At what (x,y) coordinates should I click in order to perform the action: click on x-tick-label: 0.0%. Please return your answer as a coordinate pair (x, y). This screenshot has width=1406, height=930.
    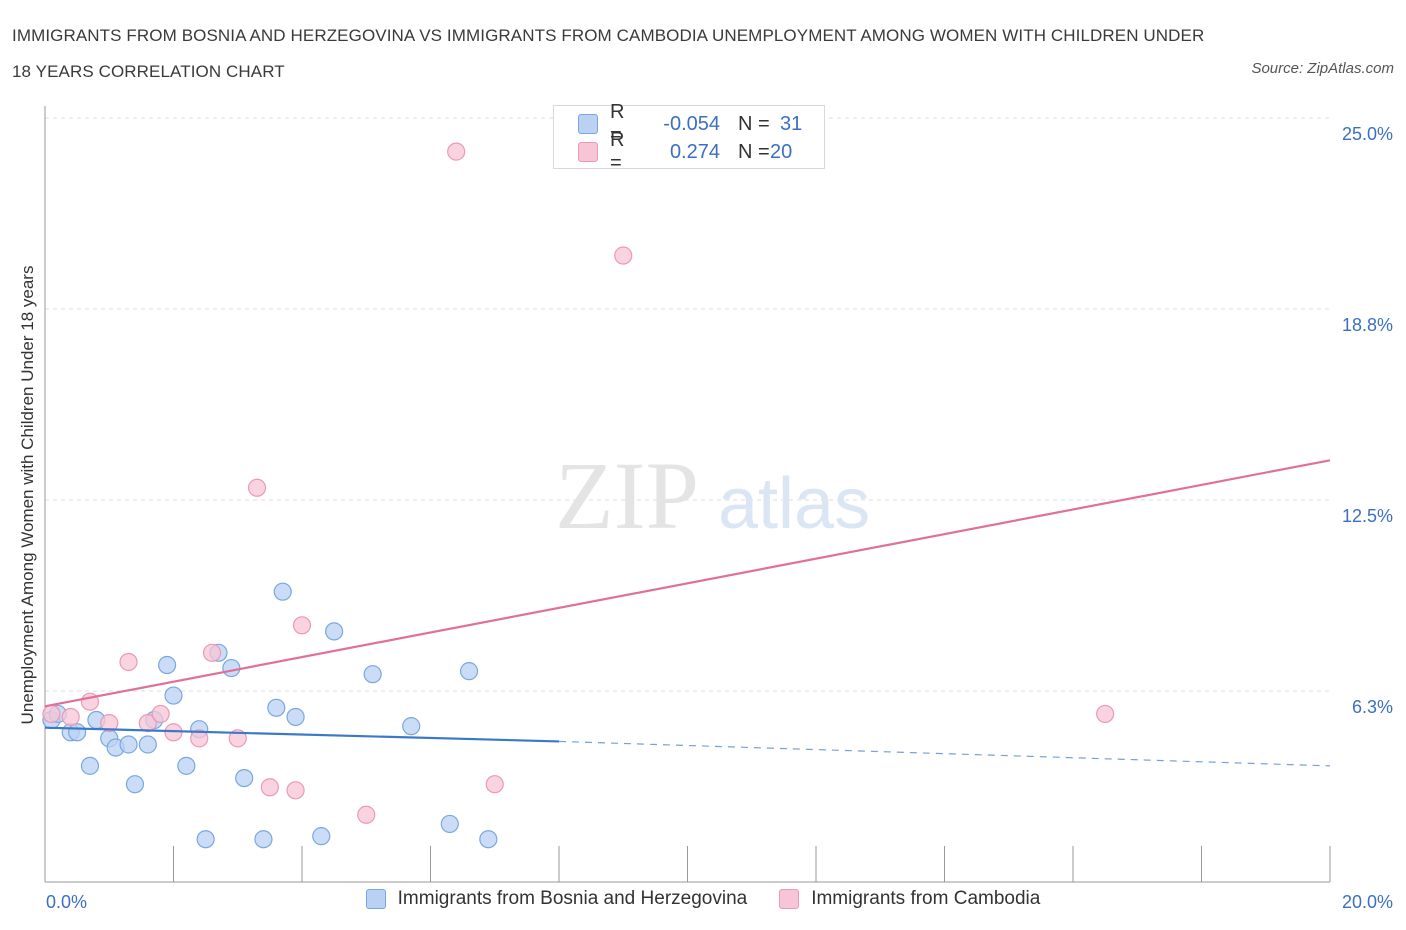
    Looking at the image, I should click on (66, 902).